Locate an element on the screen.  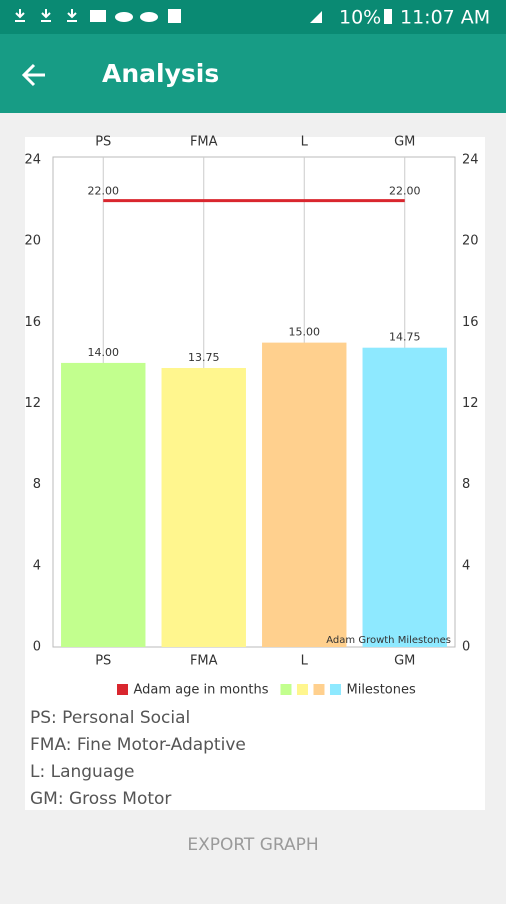
note: PS: Personal Social is located at coordinates (110, 718).